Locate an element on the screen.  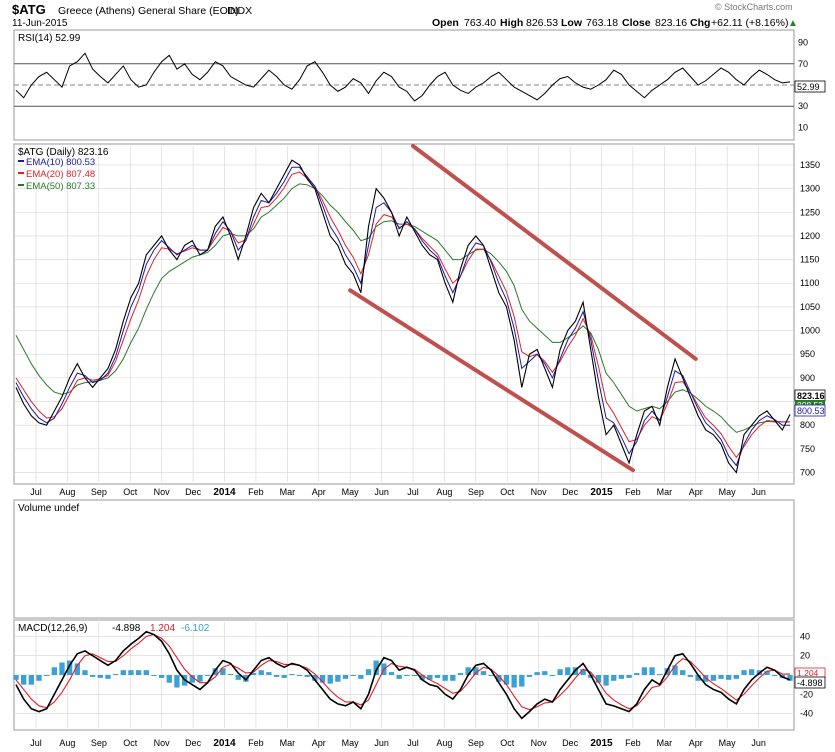
legend-ema20-swatch is located at coordinates (21, 173).